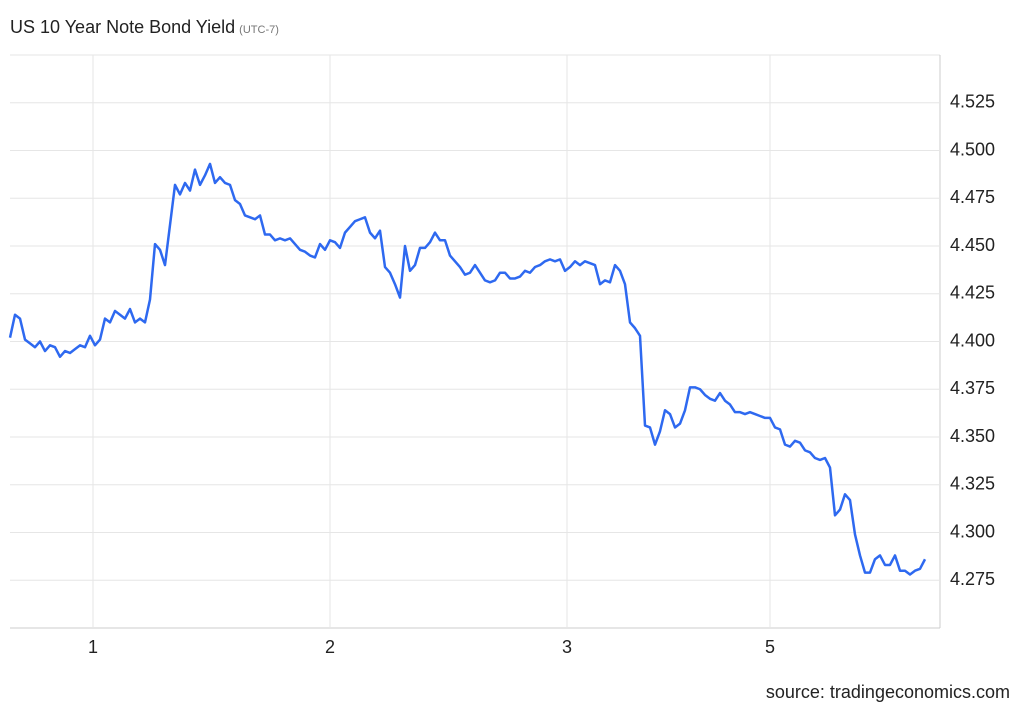  What do you see at coordinates (972, 484) in the screenshot?
I see `y-tick-label: 4.325` at bounding box center [972, 484].